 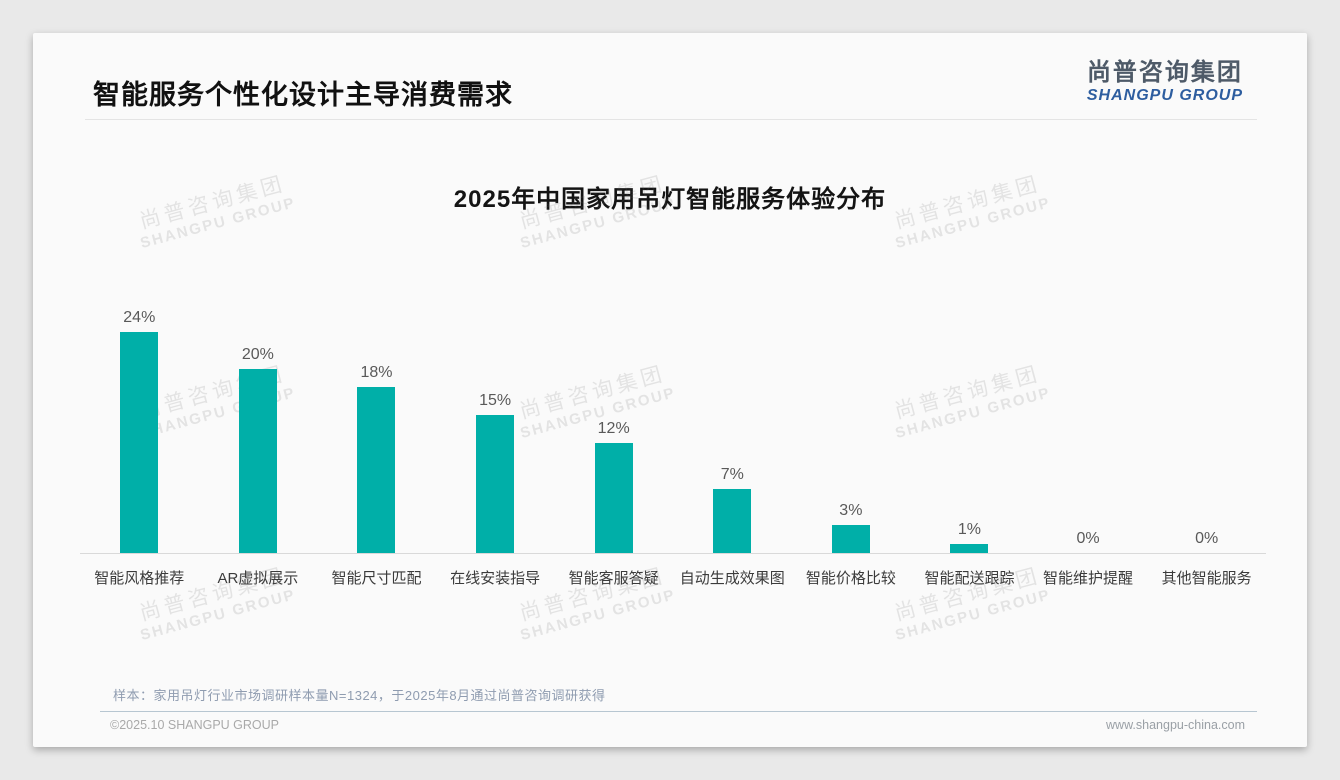 I want to click on category-label: 智能维护提醒, so click(x=1088, y=578).